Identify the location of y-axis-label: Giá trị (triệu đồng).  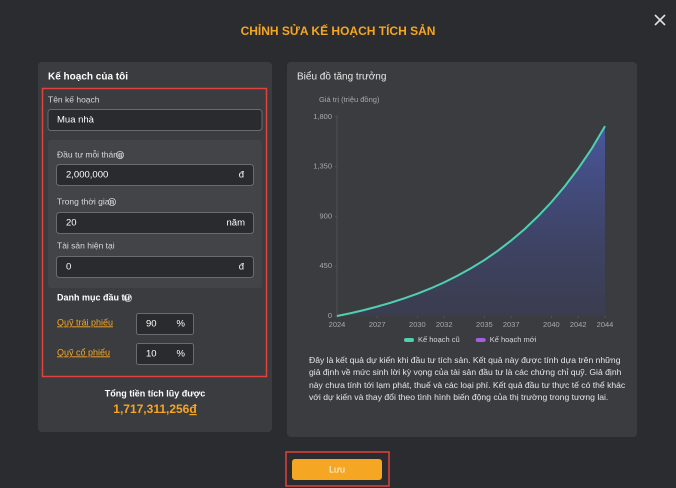
(349, 99).